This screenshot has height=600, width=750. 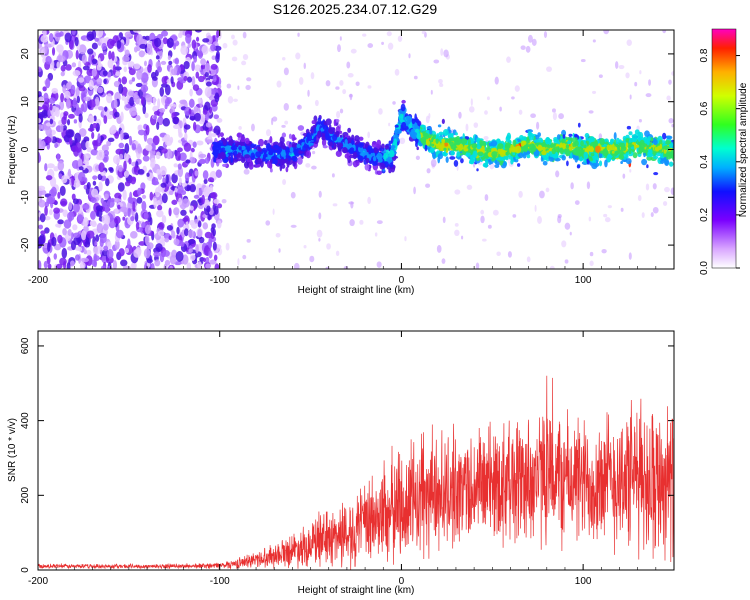 What do you see at coordinates (583, 581) in the screenshot?
I see `snr-x-tick-label: 100` at bounding box center [583, 581].